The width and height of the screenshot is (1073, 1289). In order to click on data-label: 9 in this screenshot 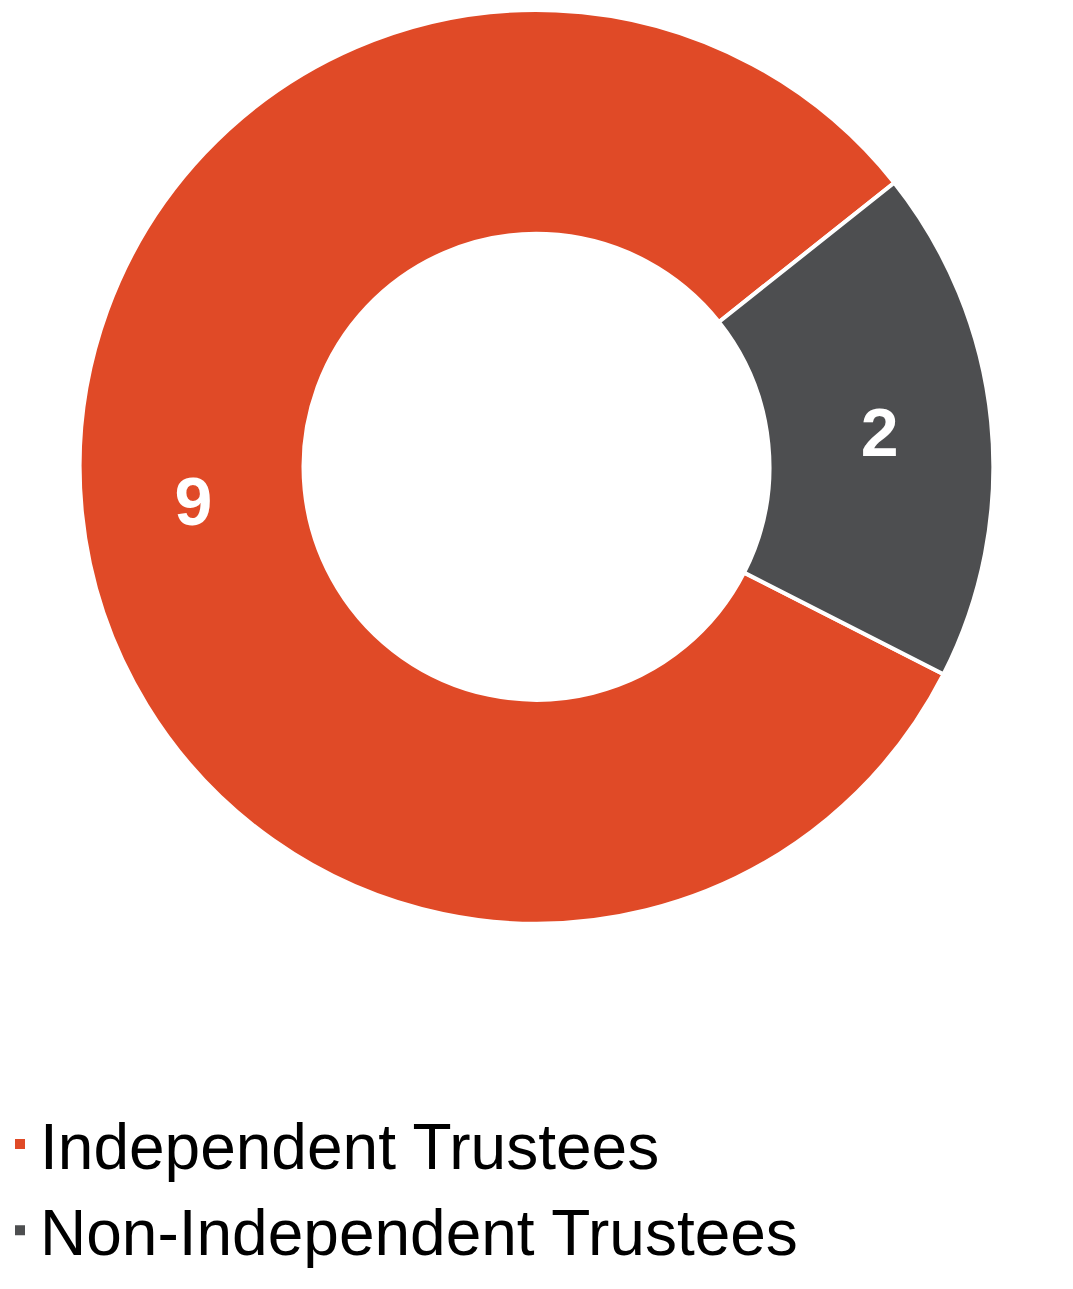, I will do `click(193, 501)`.